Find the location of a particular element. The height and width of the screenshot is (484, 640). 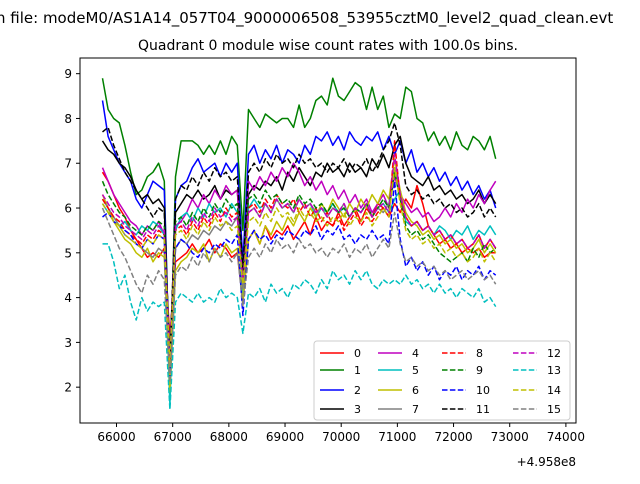

x-tick-label: 72000 is located at coordinates (453, 437).